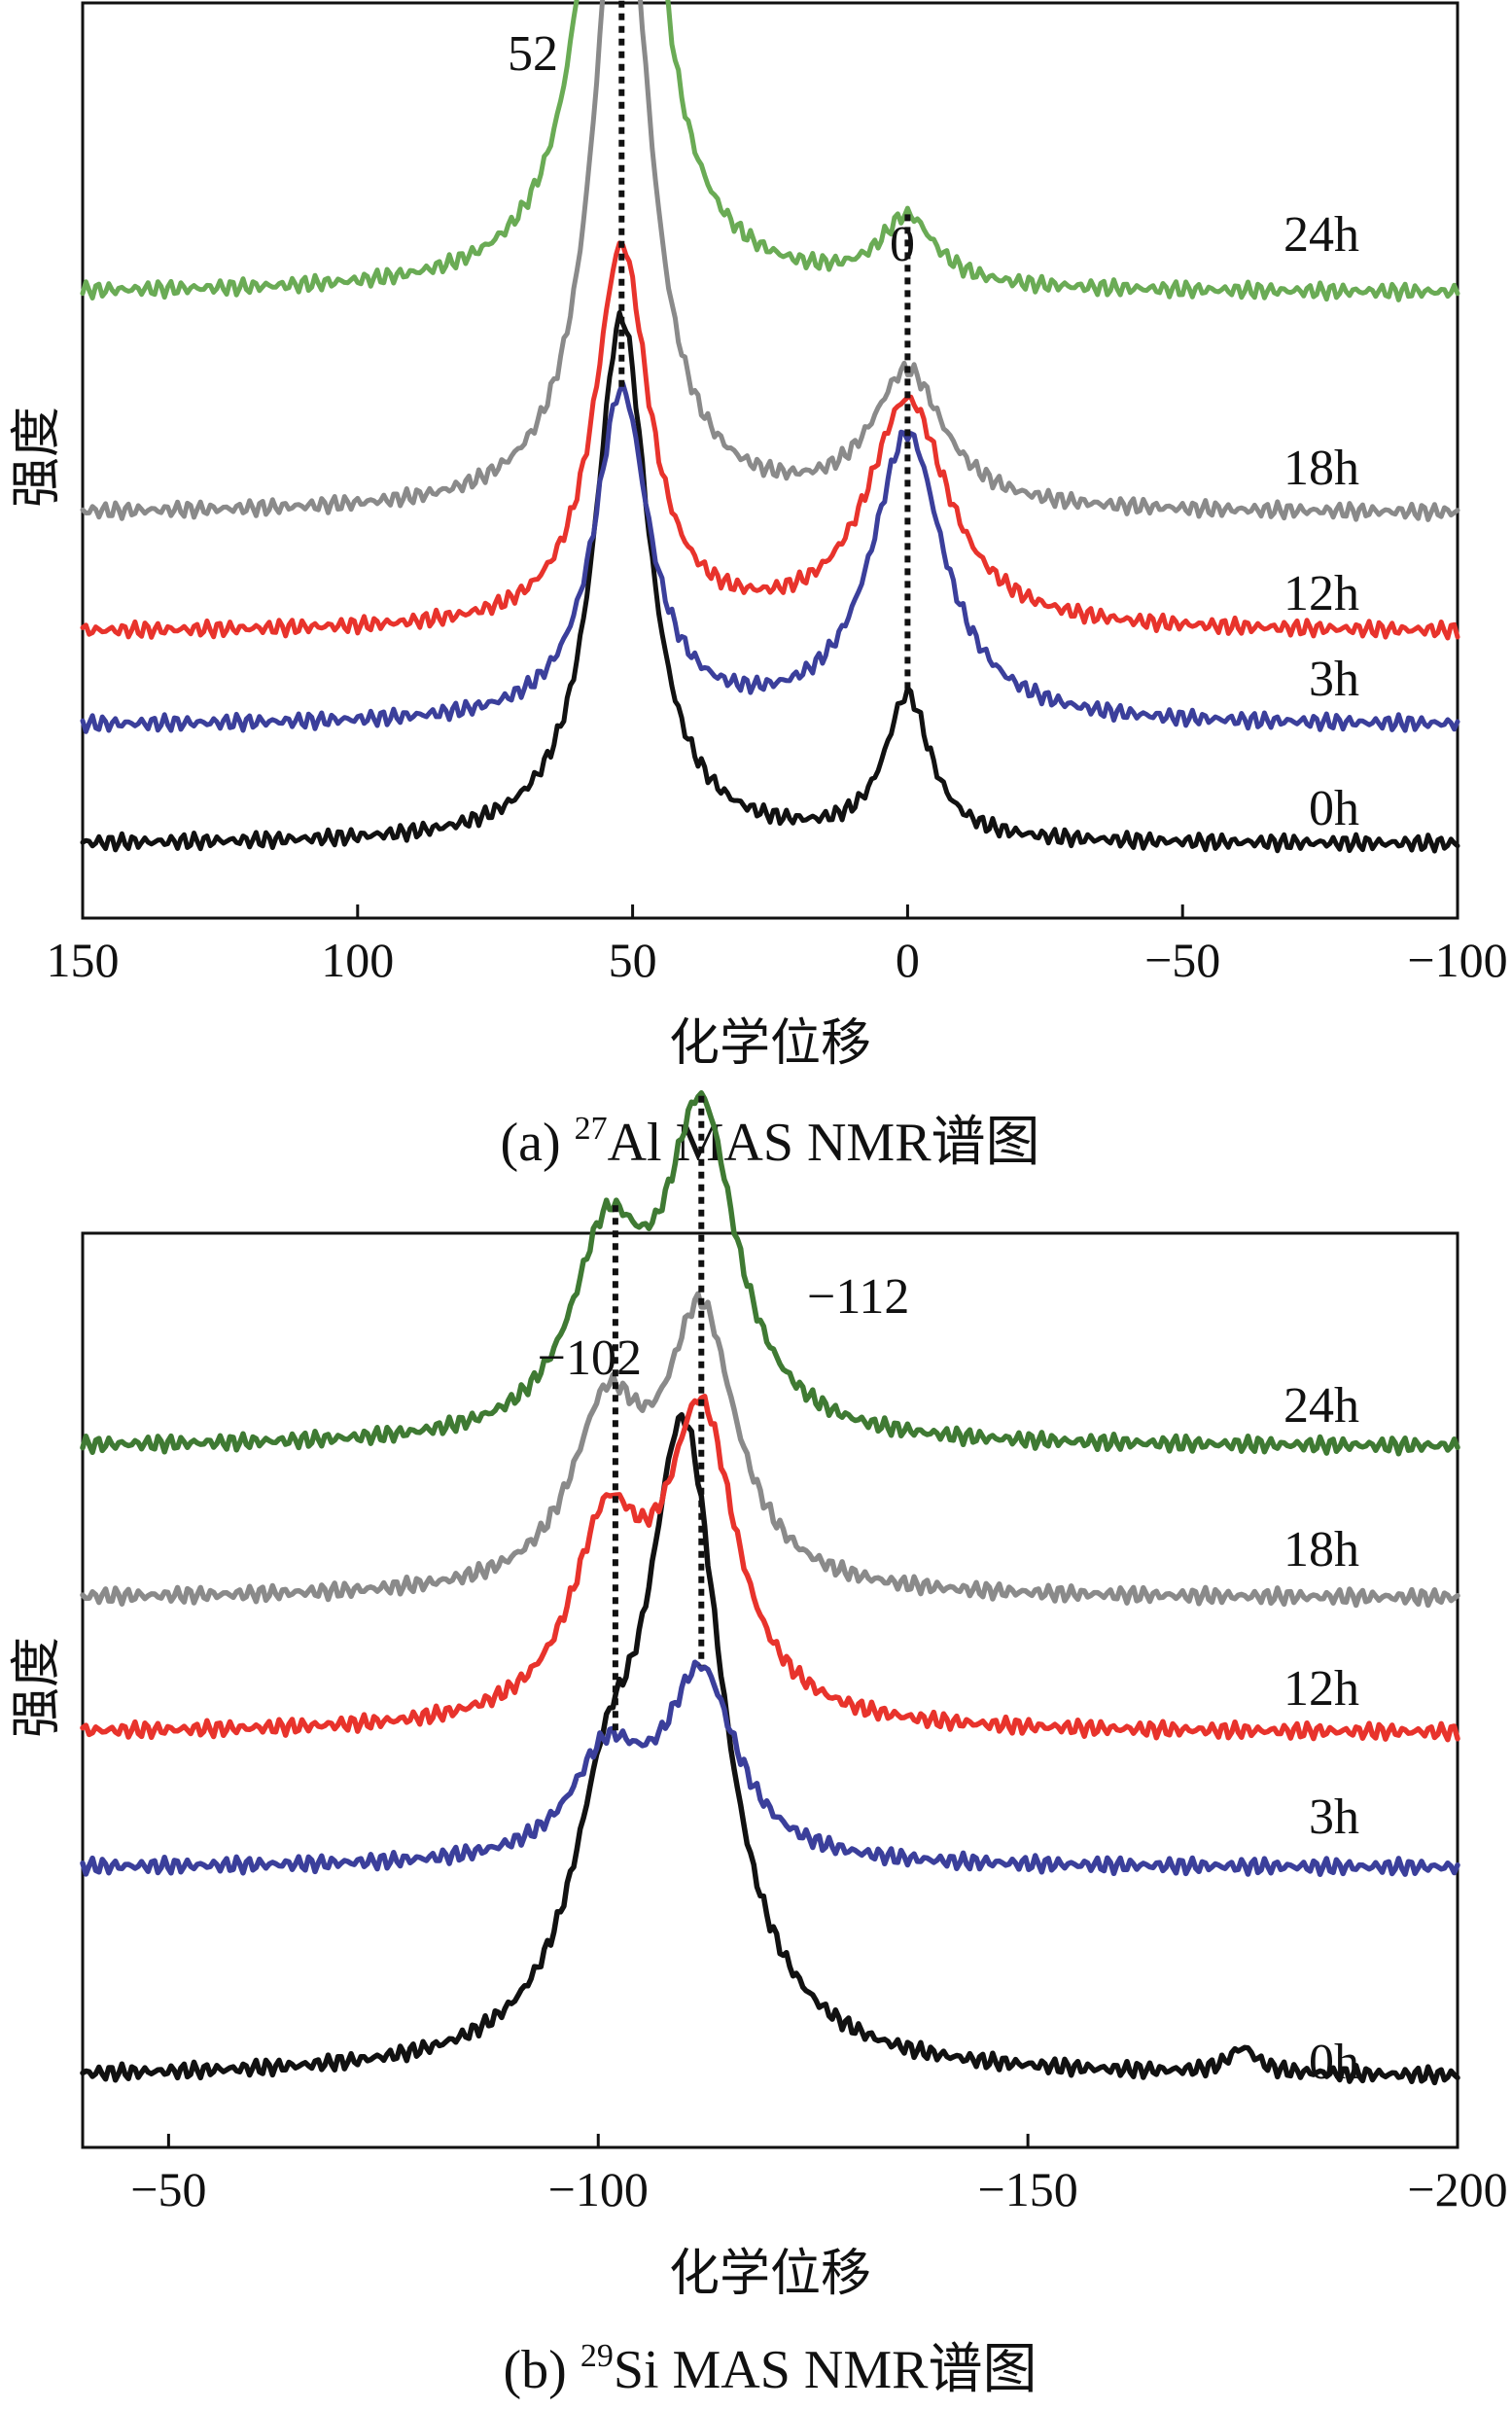 Image resolution: width=1512 pixels, height=2410 pixels. I want to click on panel-a-series-24h, so click(770, 151).